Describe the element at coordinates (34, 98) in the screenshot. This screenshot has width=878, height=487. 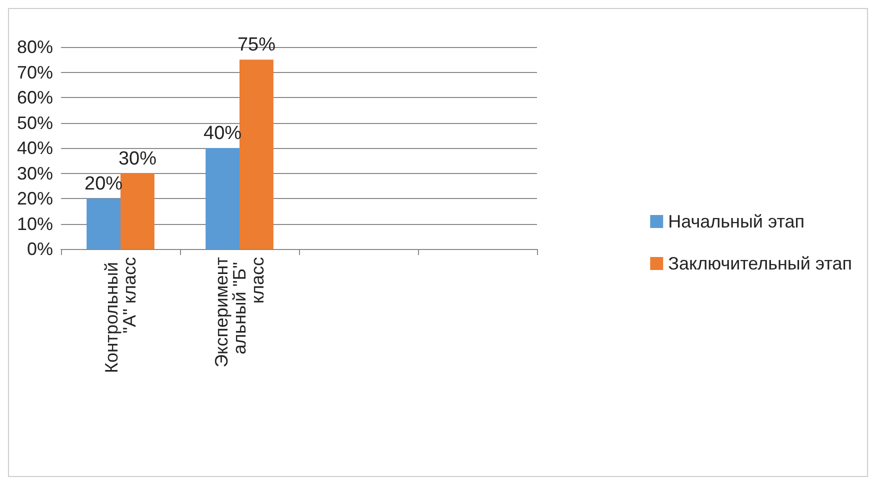
I see `y-tick-label: 60%` at that location.